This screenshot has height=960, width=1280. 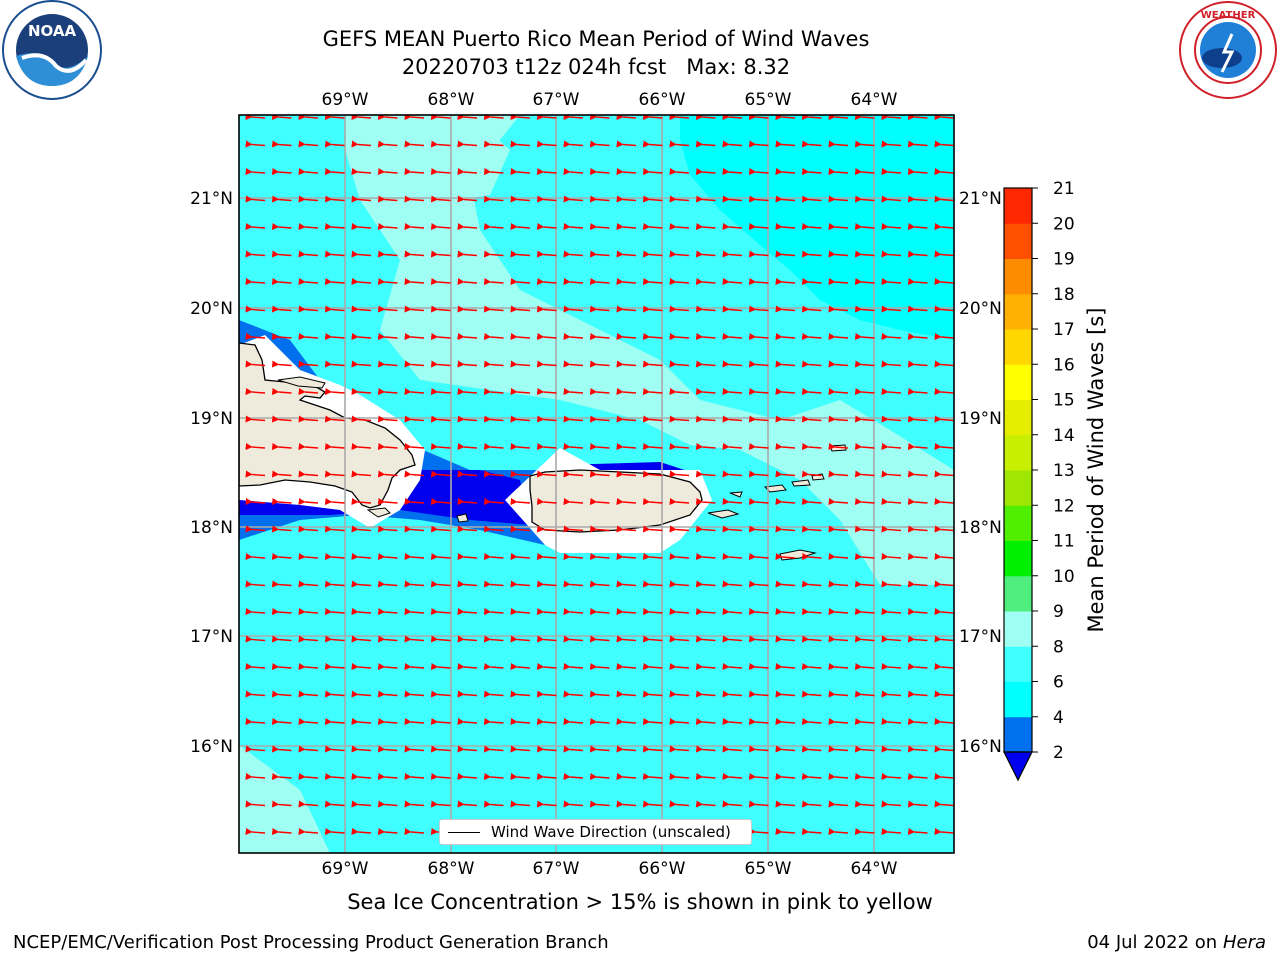 I want to click on light-band-top, so click(x=427, y=160).